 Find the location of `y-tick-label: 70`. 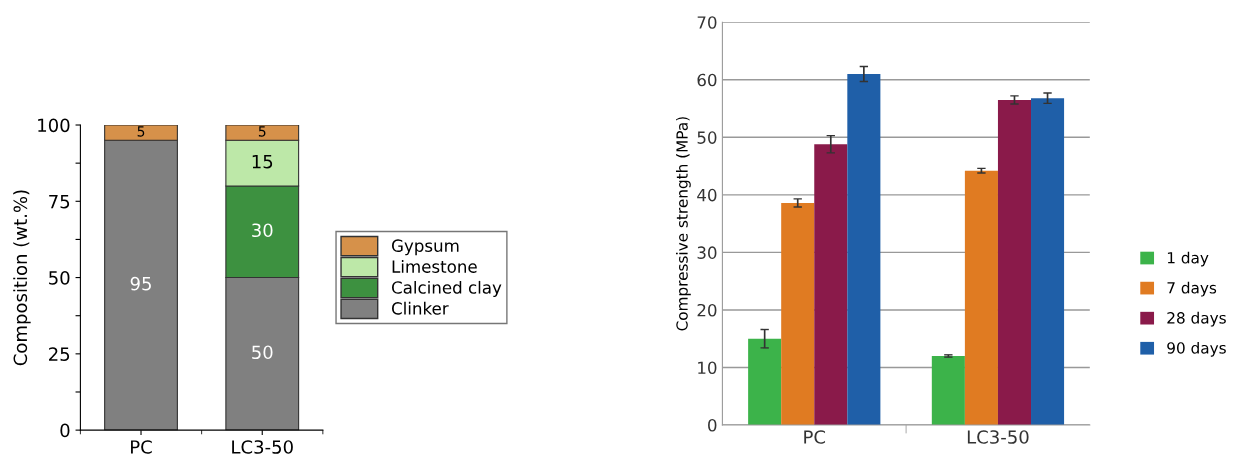

y-tick-label: 70 is located at coordinates (707, 22).